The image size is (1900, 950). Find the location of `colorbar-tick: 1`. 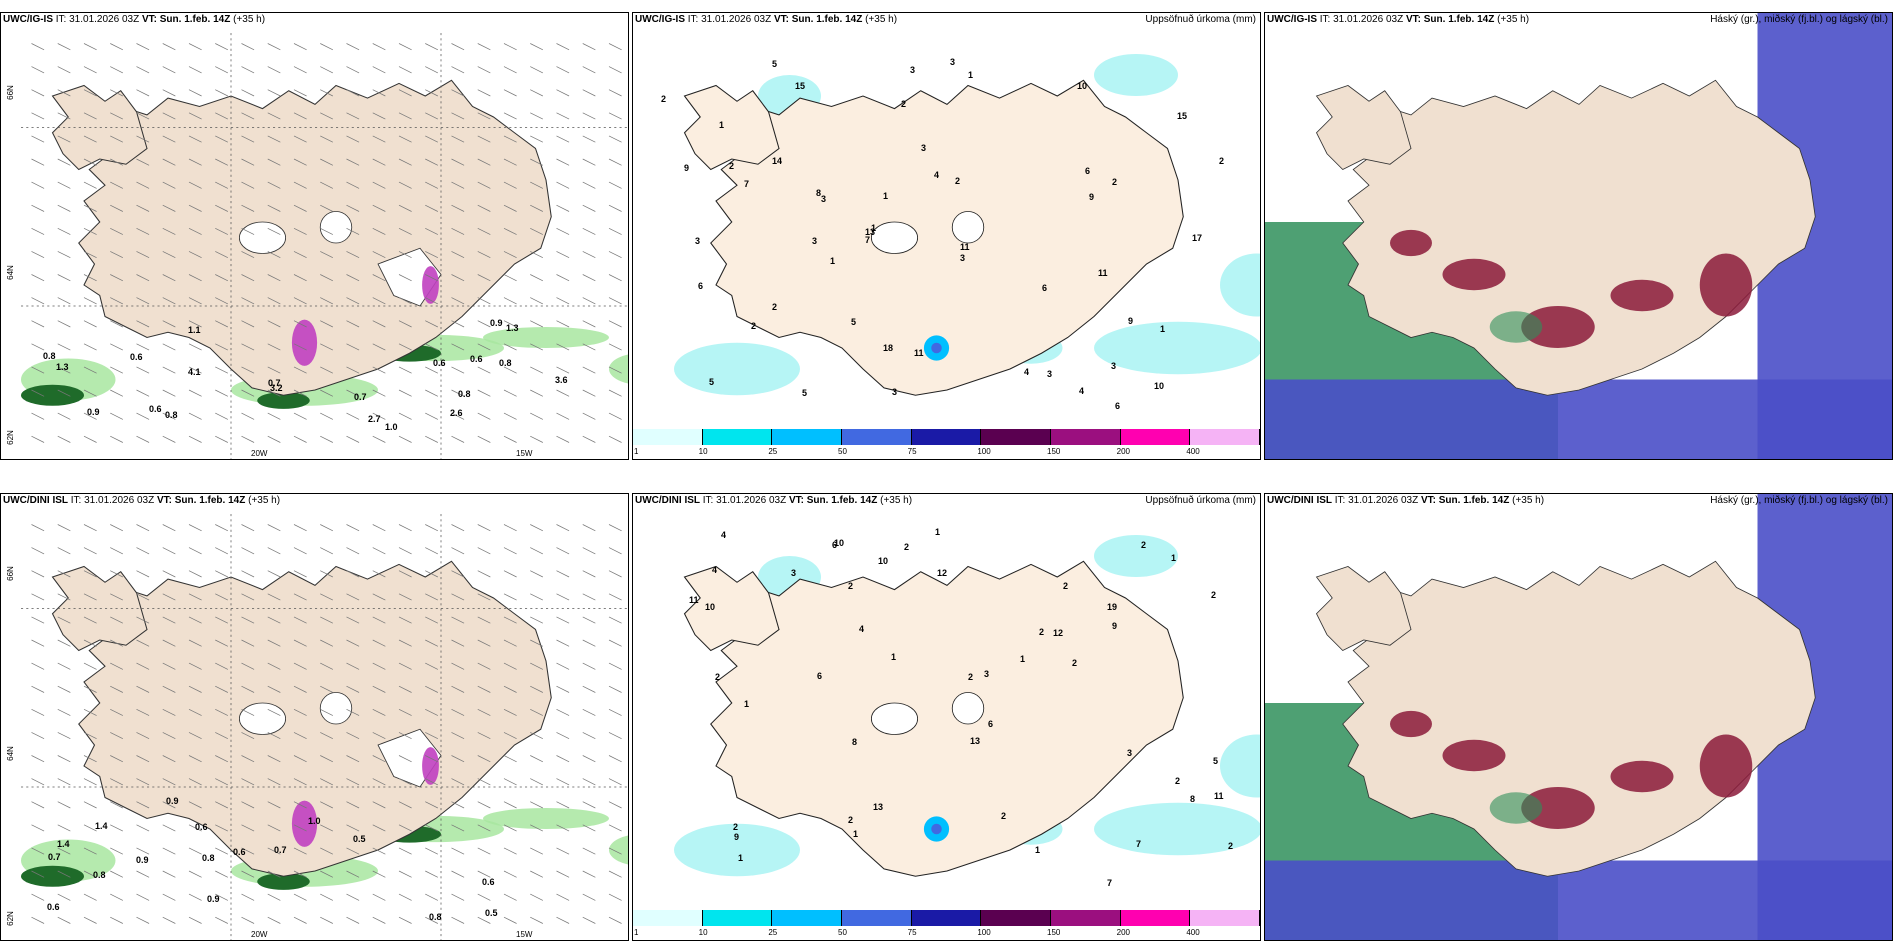

colorbar-tick: 1 is located at coordinates (636, 932).